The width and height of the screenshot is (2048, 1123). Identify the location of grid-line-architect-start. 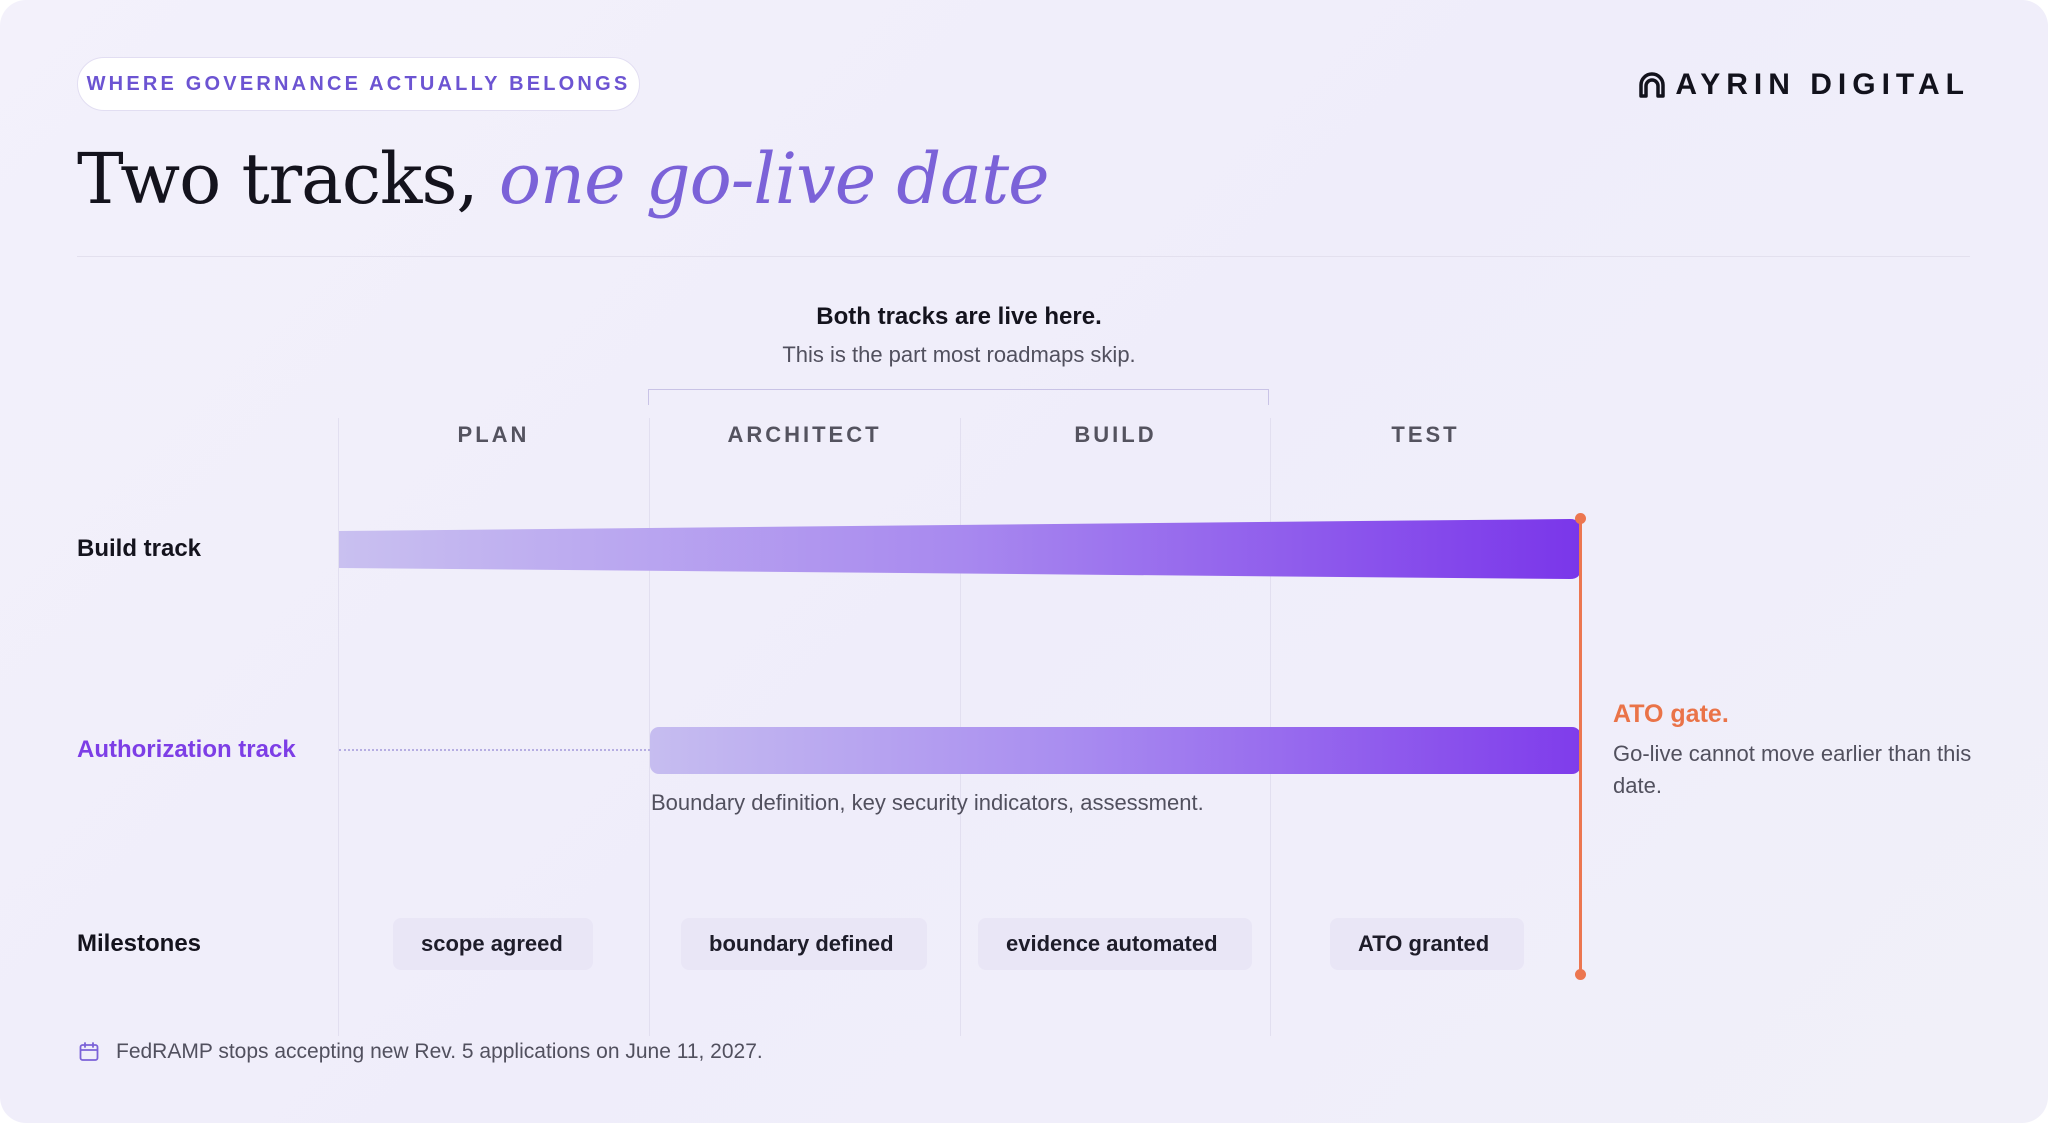
(649, 727).